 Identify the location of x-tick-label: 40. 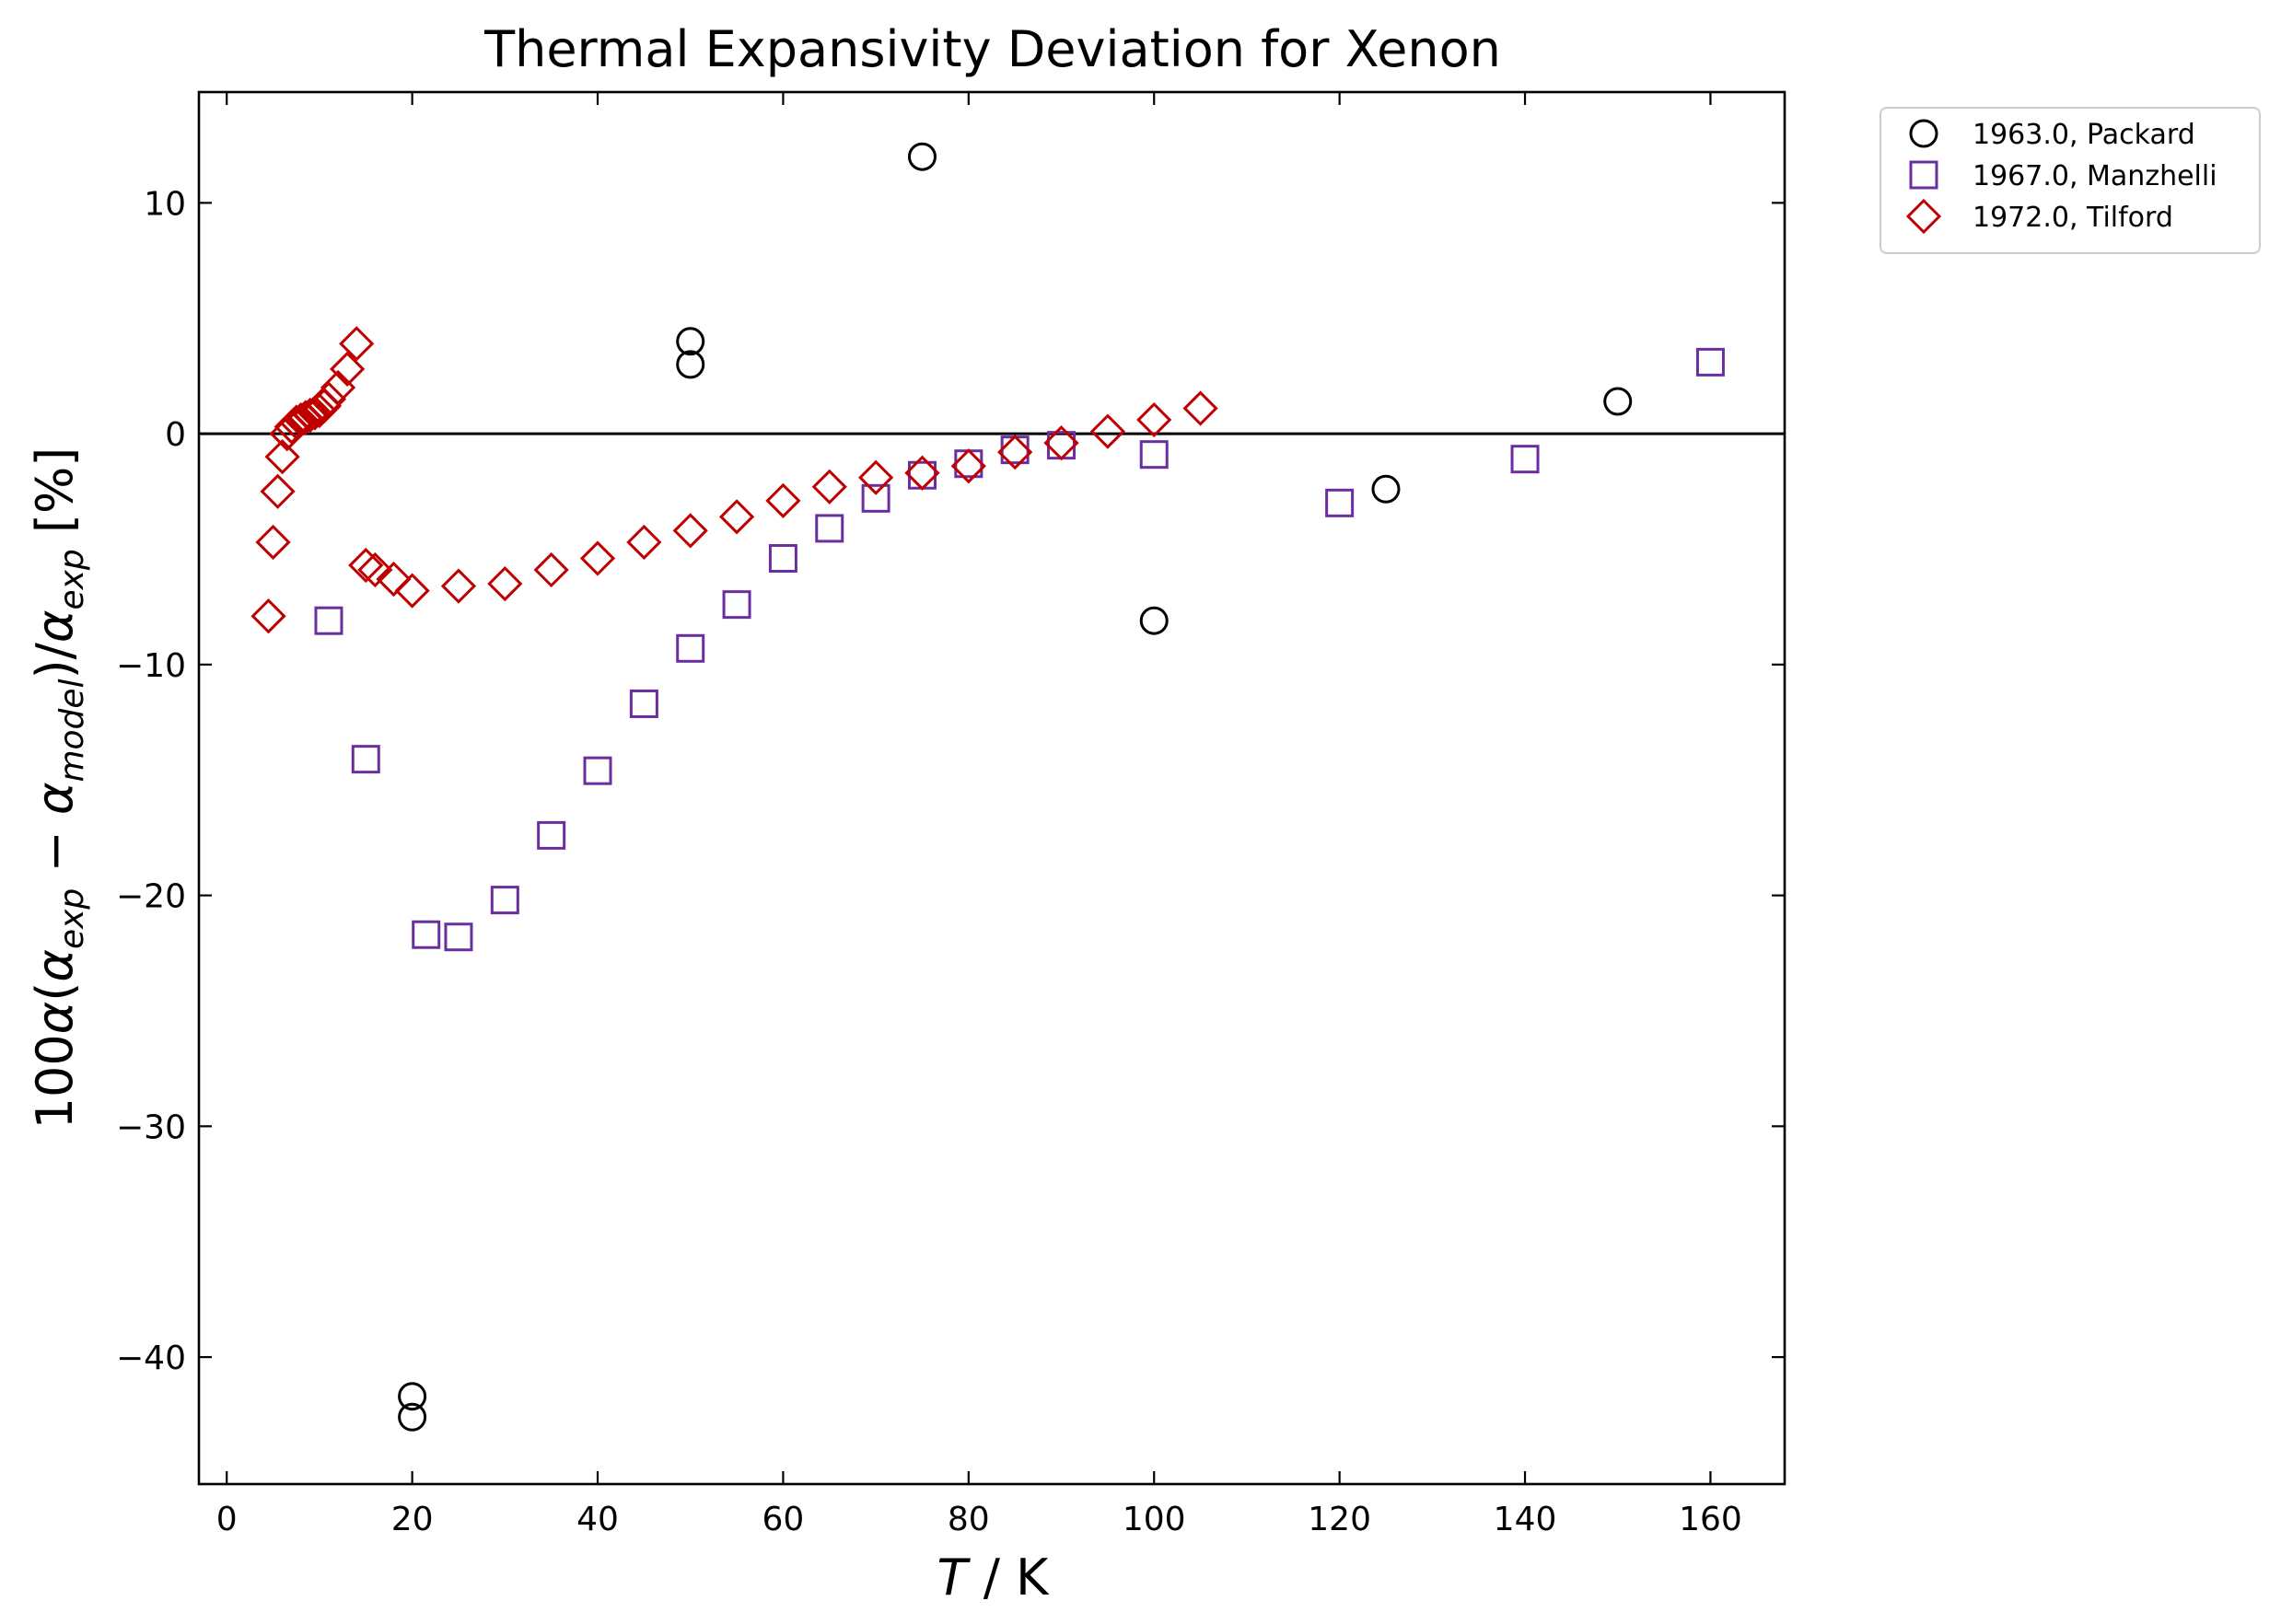
(597, 1519).